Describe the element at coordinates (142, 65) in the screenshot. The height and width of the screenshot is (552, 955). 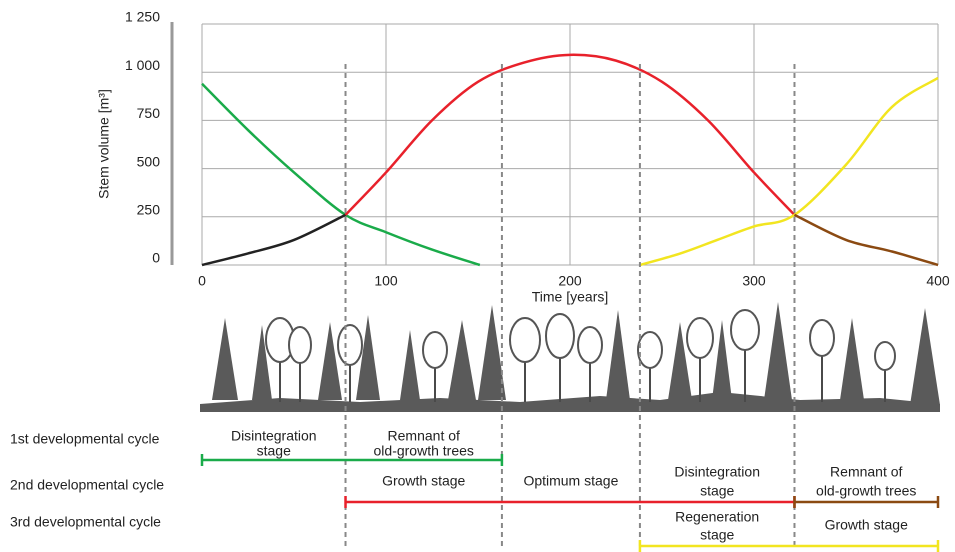
I see `y-tick-label: 1 000` at that location.